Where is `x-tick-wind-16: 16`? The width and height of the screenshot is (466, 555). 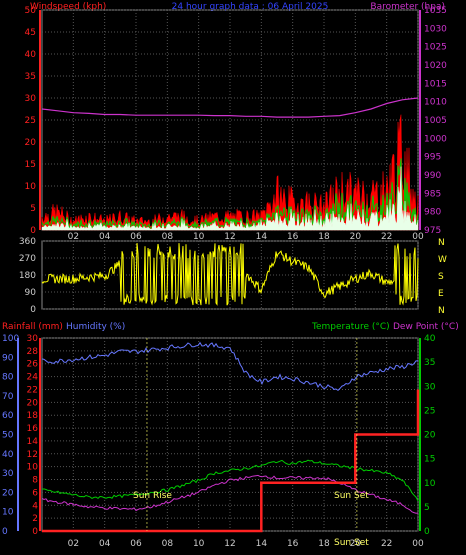 x-tick-wind-16: 16 is located at coordinates (293, 237).